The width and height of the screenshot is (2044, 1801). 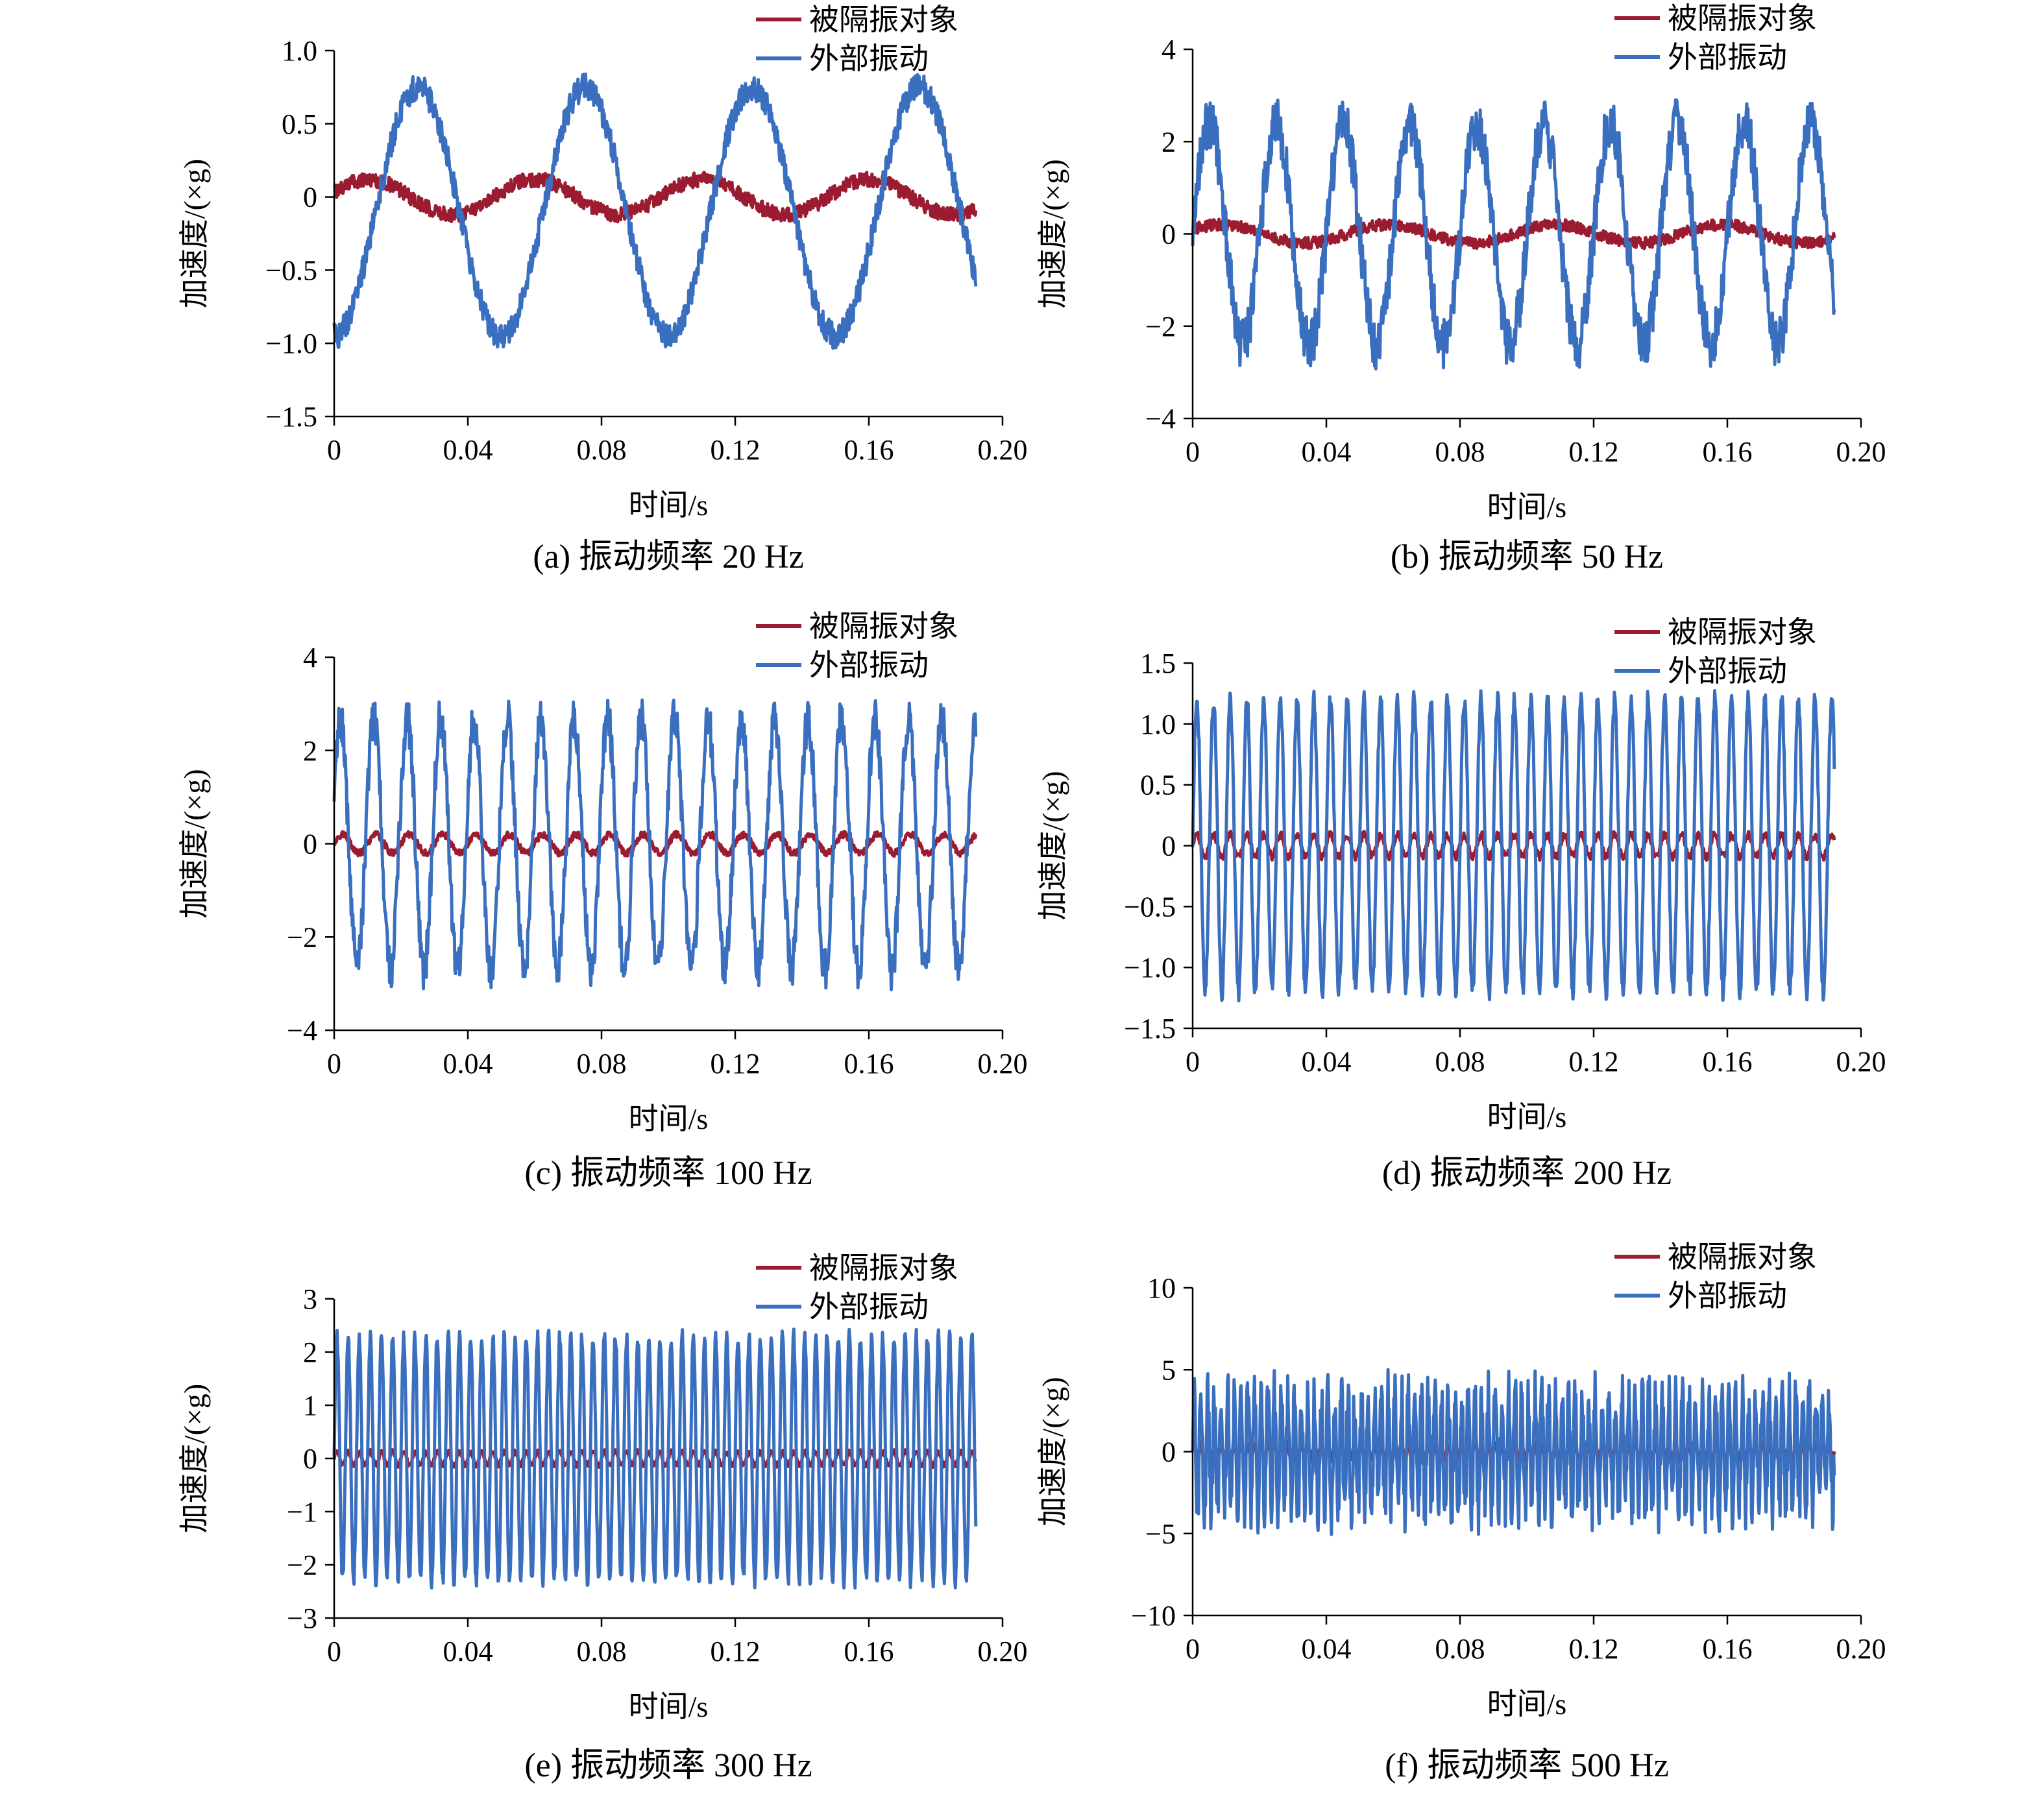 What do you see at coordinates (668, 556) in the screenshot?
I see `panel-caption: (a) 振动频率 20 Hz` at bounding box center [668, 556].